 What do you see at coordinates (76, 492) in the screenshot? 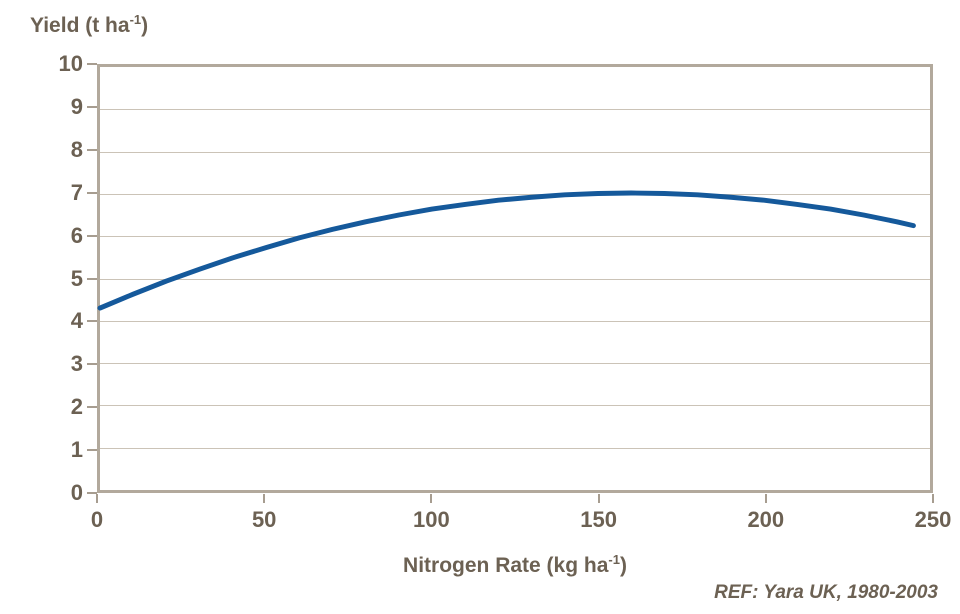
I see `y-tick-label-0: 0` at bounding box center [76, 492].